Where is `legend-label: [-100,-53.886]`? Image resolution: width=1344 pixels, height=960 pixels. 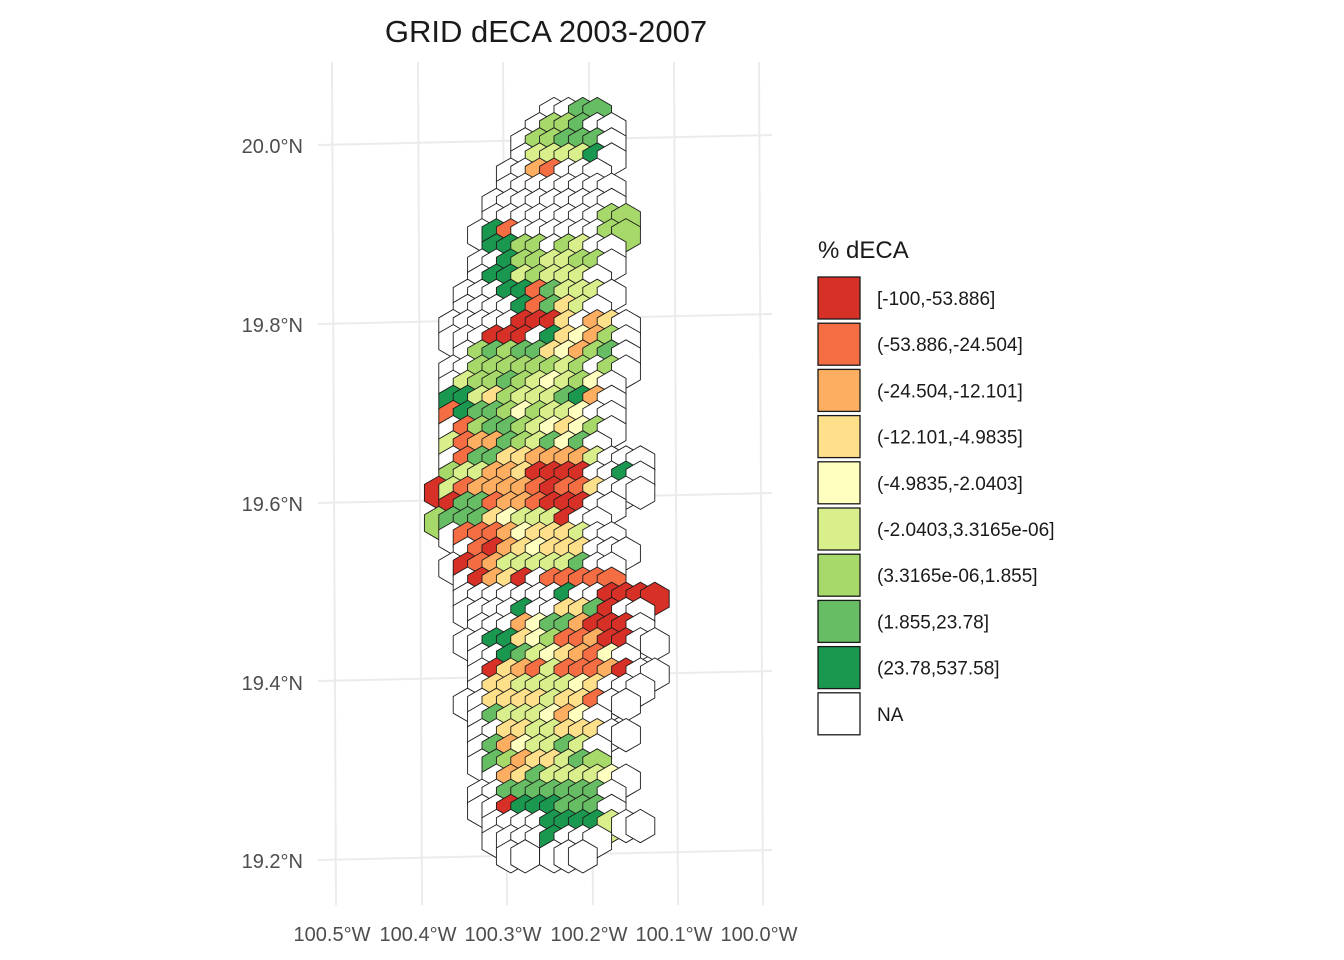
legend-label: [-100,-53.886] is located at coordinates (936, 299).